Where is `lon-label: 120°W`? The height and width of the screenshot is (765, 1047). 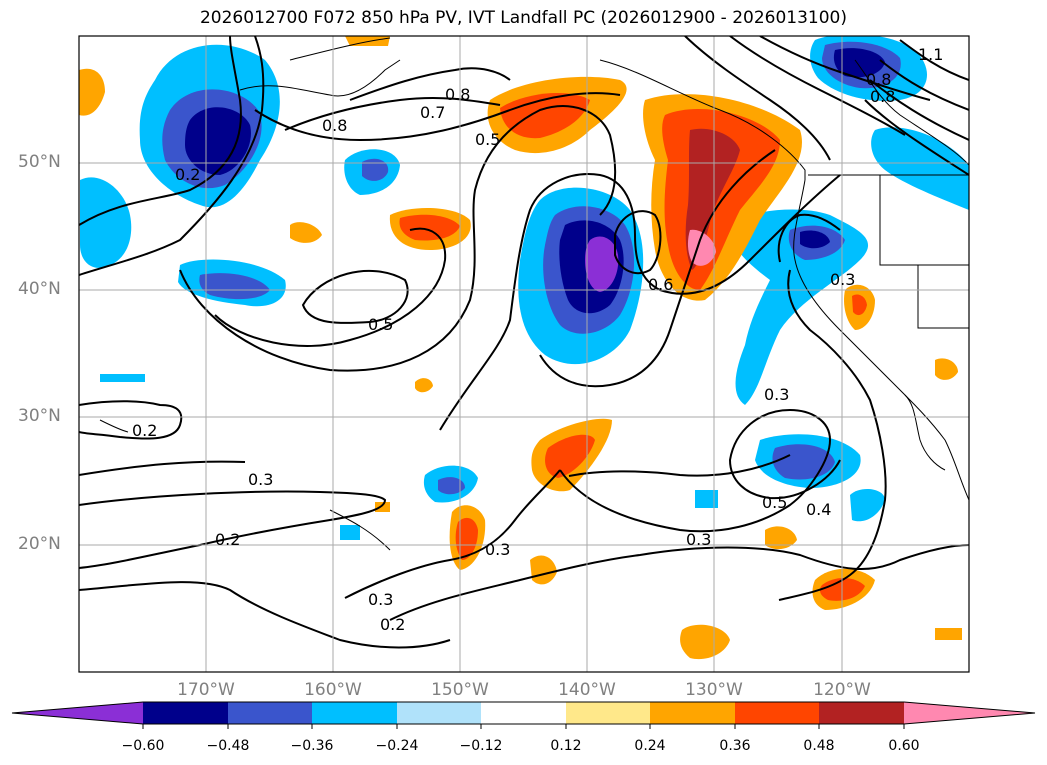
lon-label: 120°W is located at coordinates (842, 690).